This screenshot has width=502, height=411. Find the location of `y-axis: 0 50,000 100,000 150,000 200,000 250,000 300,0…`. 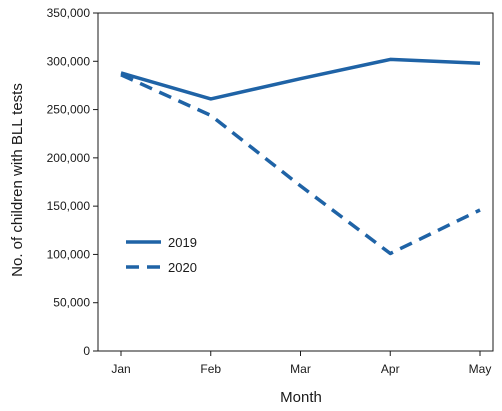

y-axis: 0 50,000 100,000 150,000 200,000 250,000 300,0… is located at coordinates (72, 182).